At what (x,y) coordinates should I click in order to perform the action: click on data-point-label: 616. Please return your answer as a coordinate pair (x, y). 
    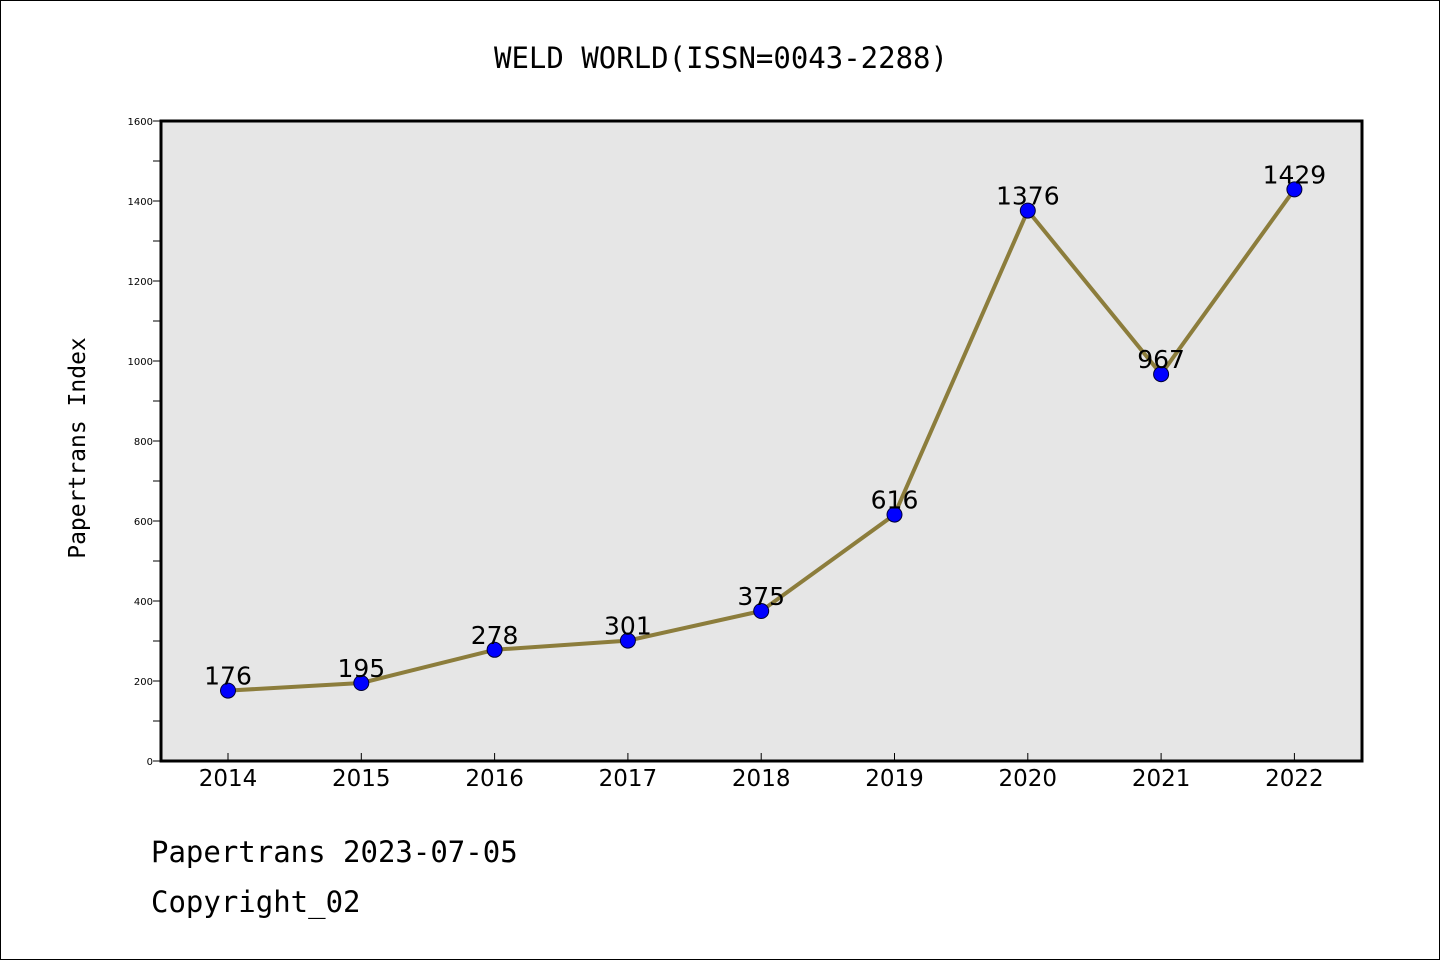
    Looking at the image, I should click on (895, 500).